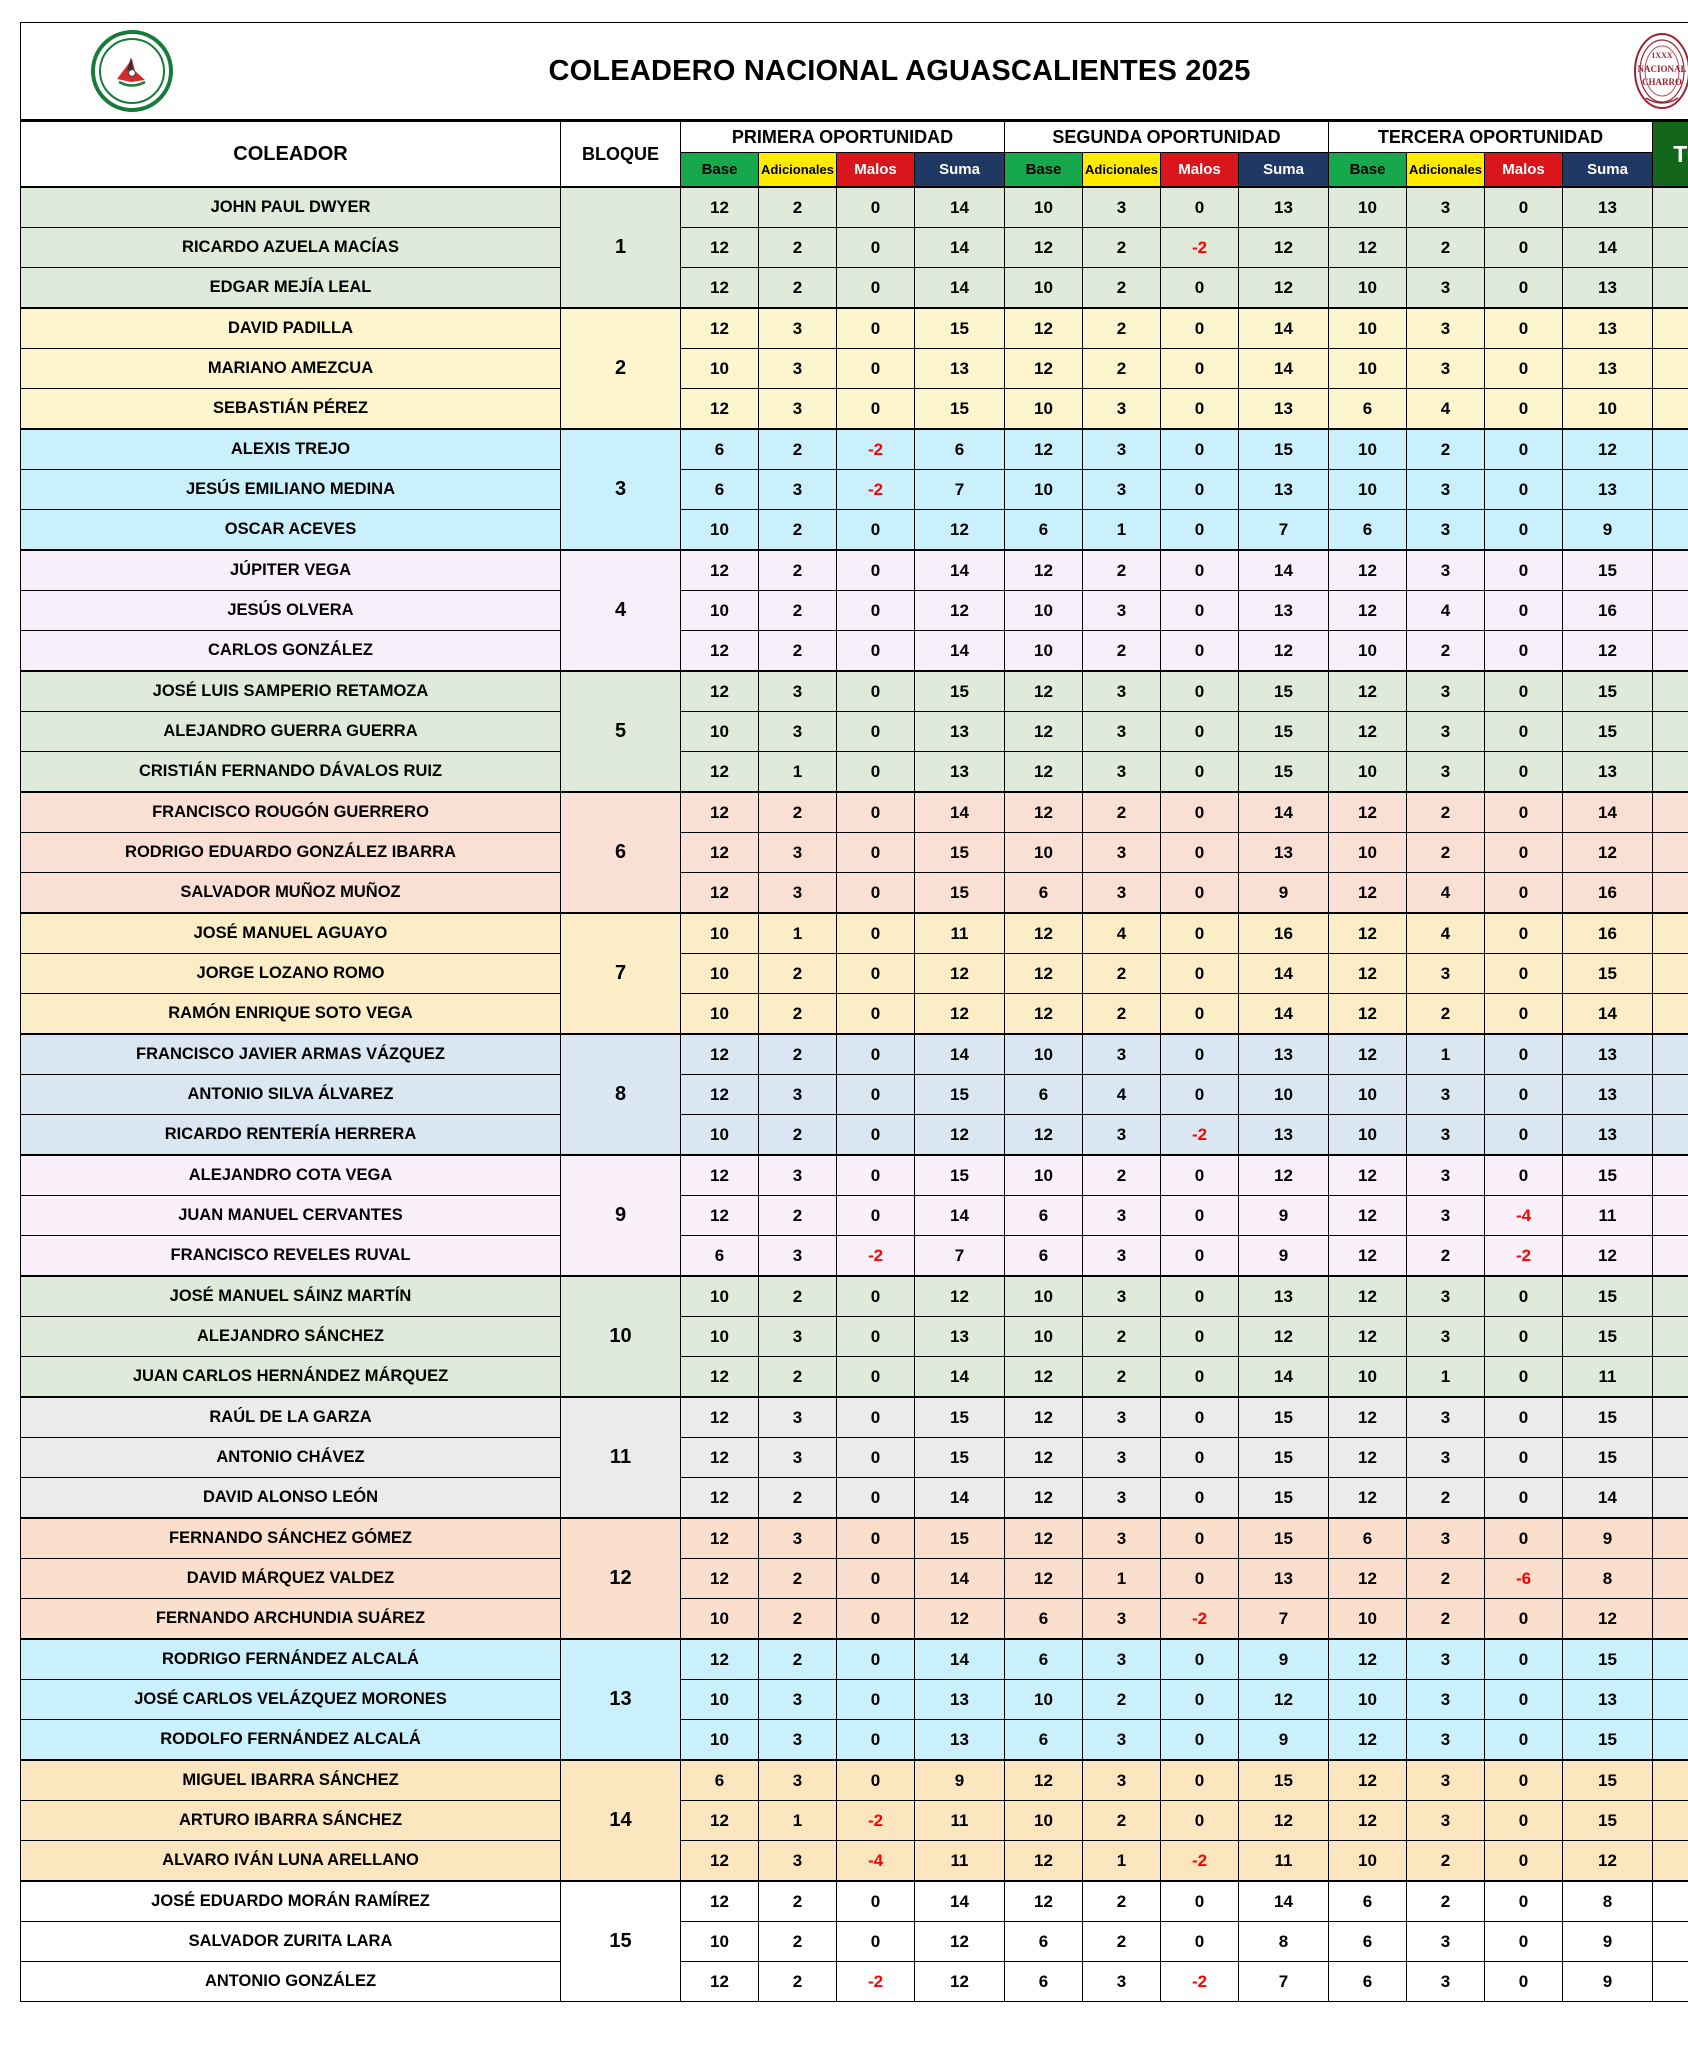 The height and width of the screenshot is (2048, 1688). I want to click on score-cell-base-op1: 6, so click(719, 1256).